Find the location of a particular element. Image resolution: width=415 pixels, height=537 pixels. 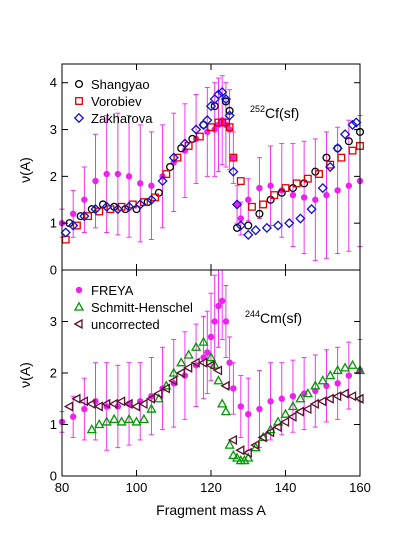

legend-label: uncorrected is located at coordinates (125, 324).